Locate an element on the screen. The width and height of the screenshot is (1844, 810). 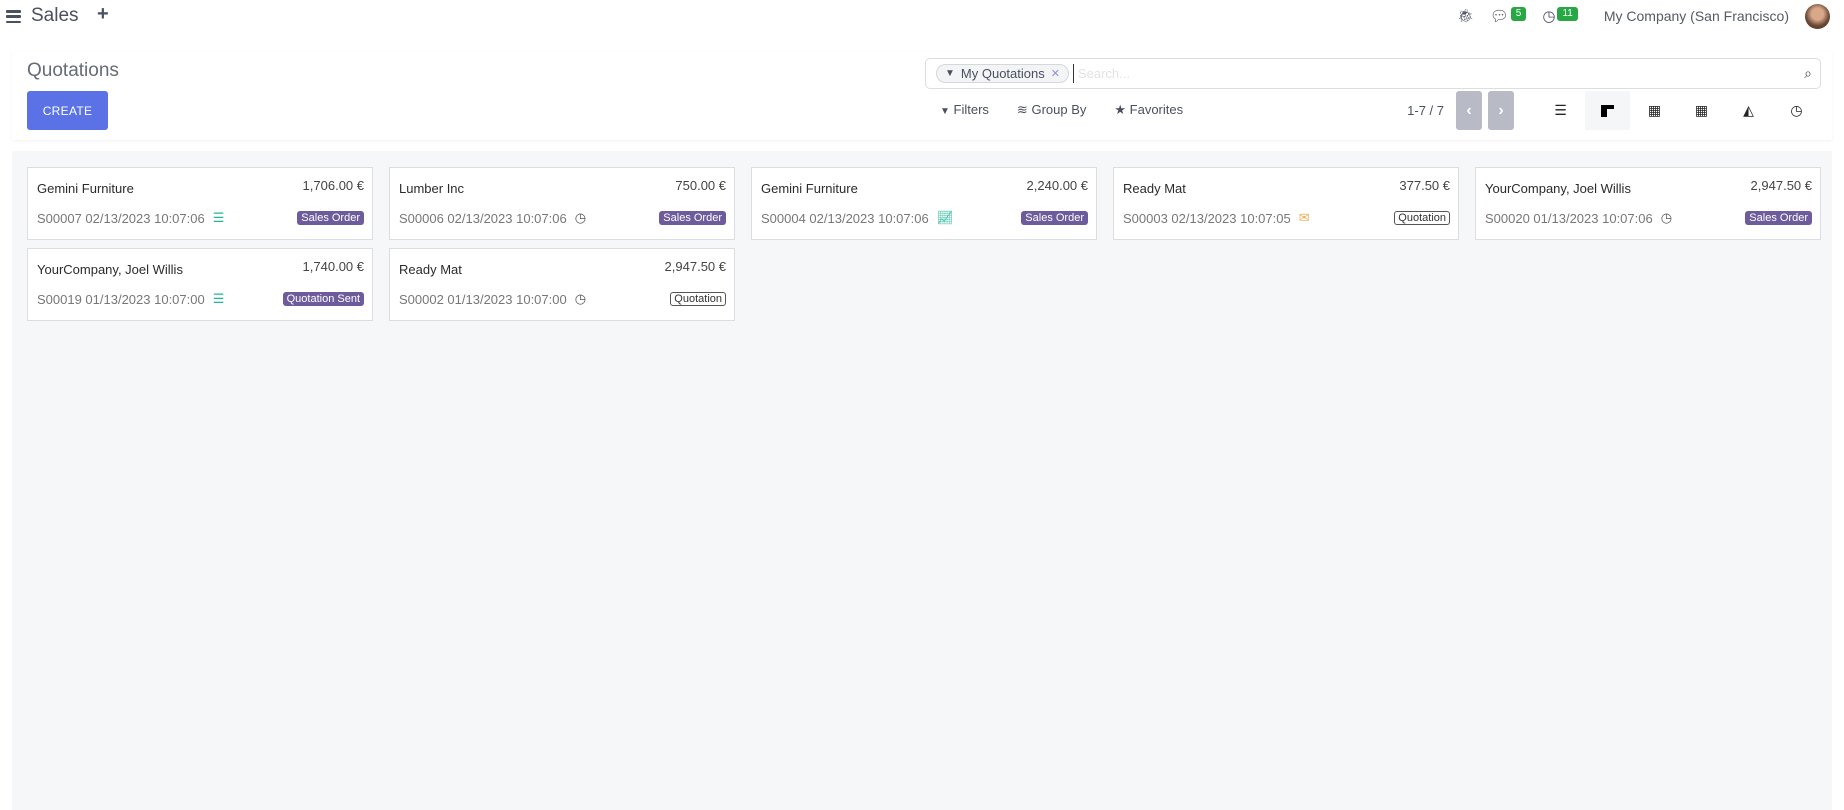
bug-icon: 🐞︎ is located at coordinates (1465, 15).